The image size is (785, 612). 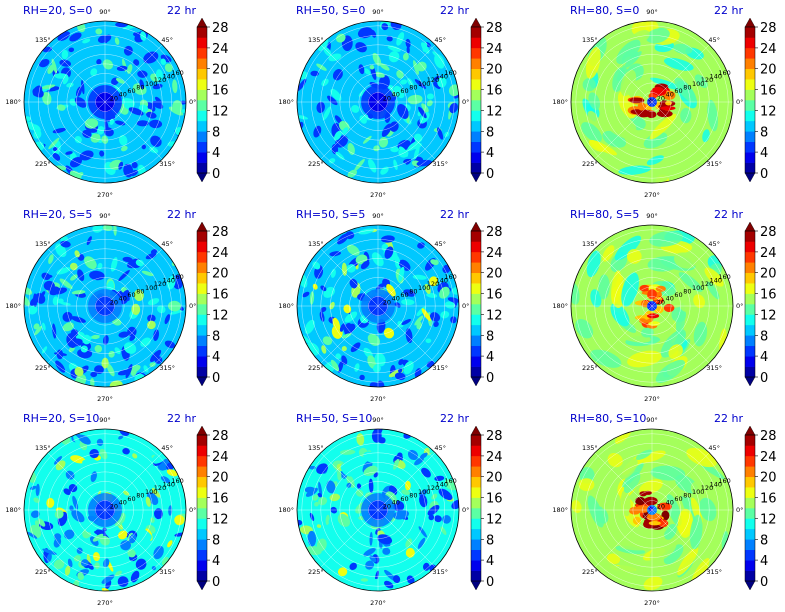 I want to click on polar-frame, so click(x=105, y=306).